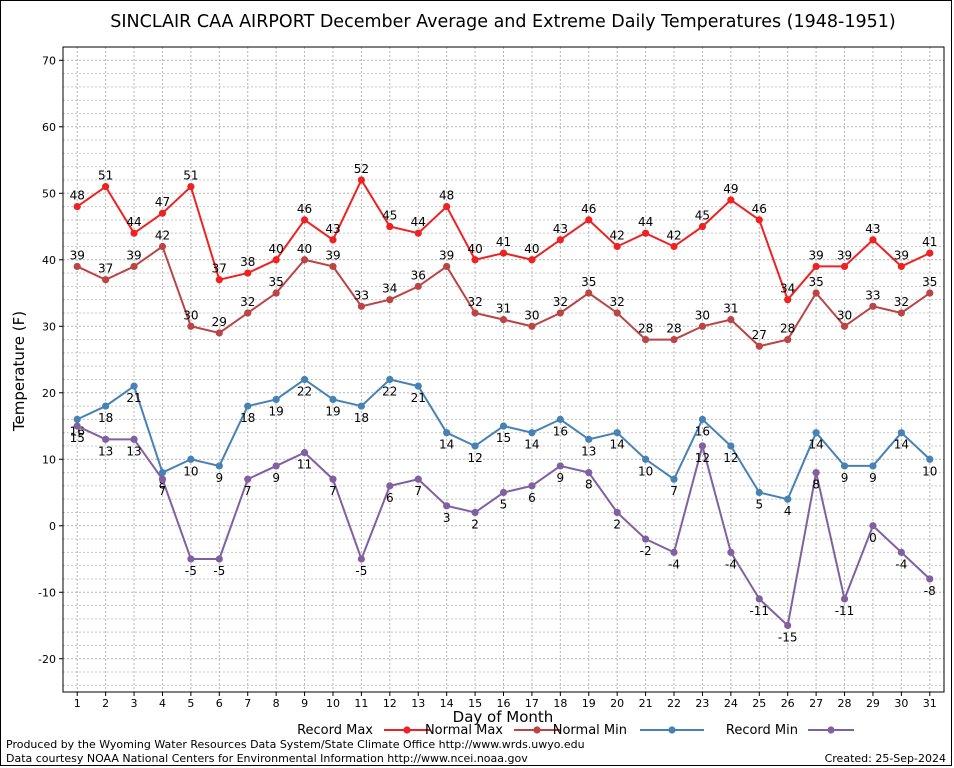 The height and width of the screenshot is (768, 954). Describe the element at coordinates (219, 703) in the screenshot. I see `x-tick-label: 6` at that location.